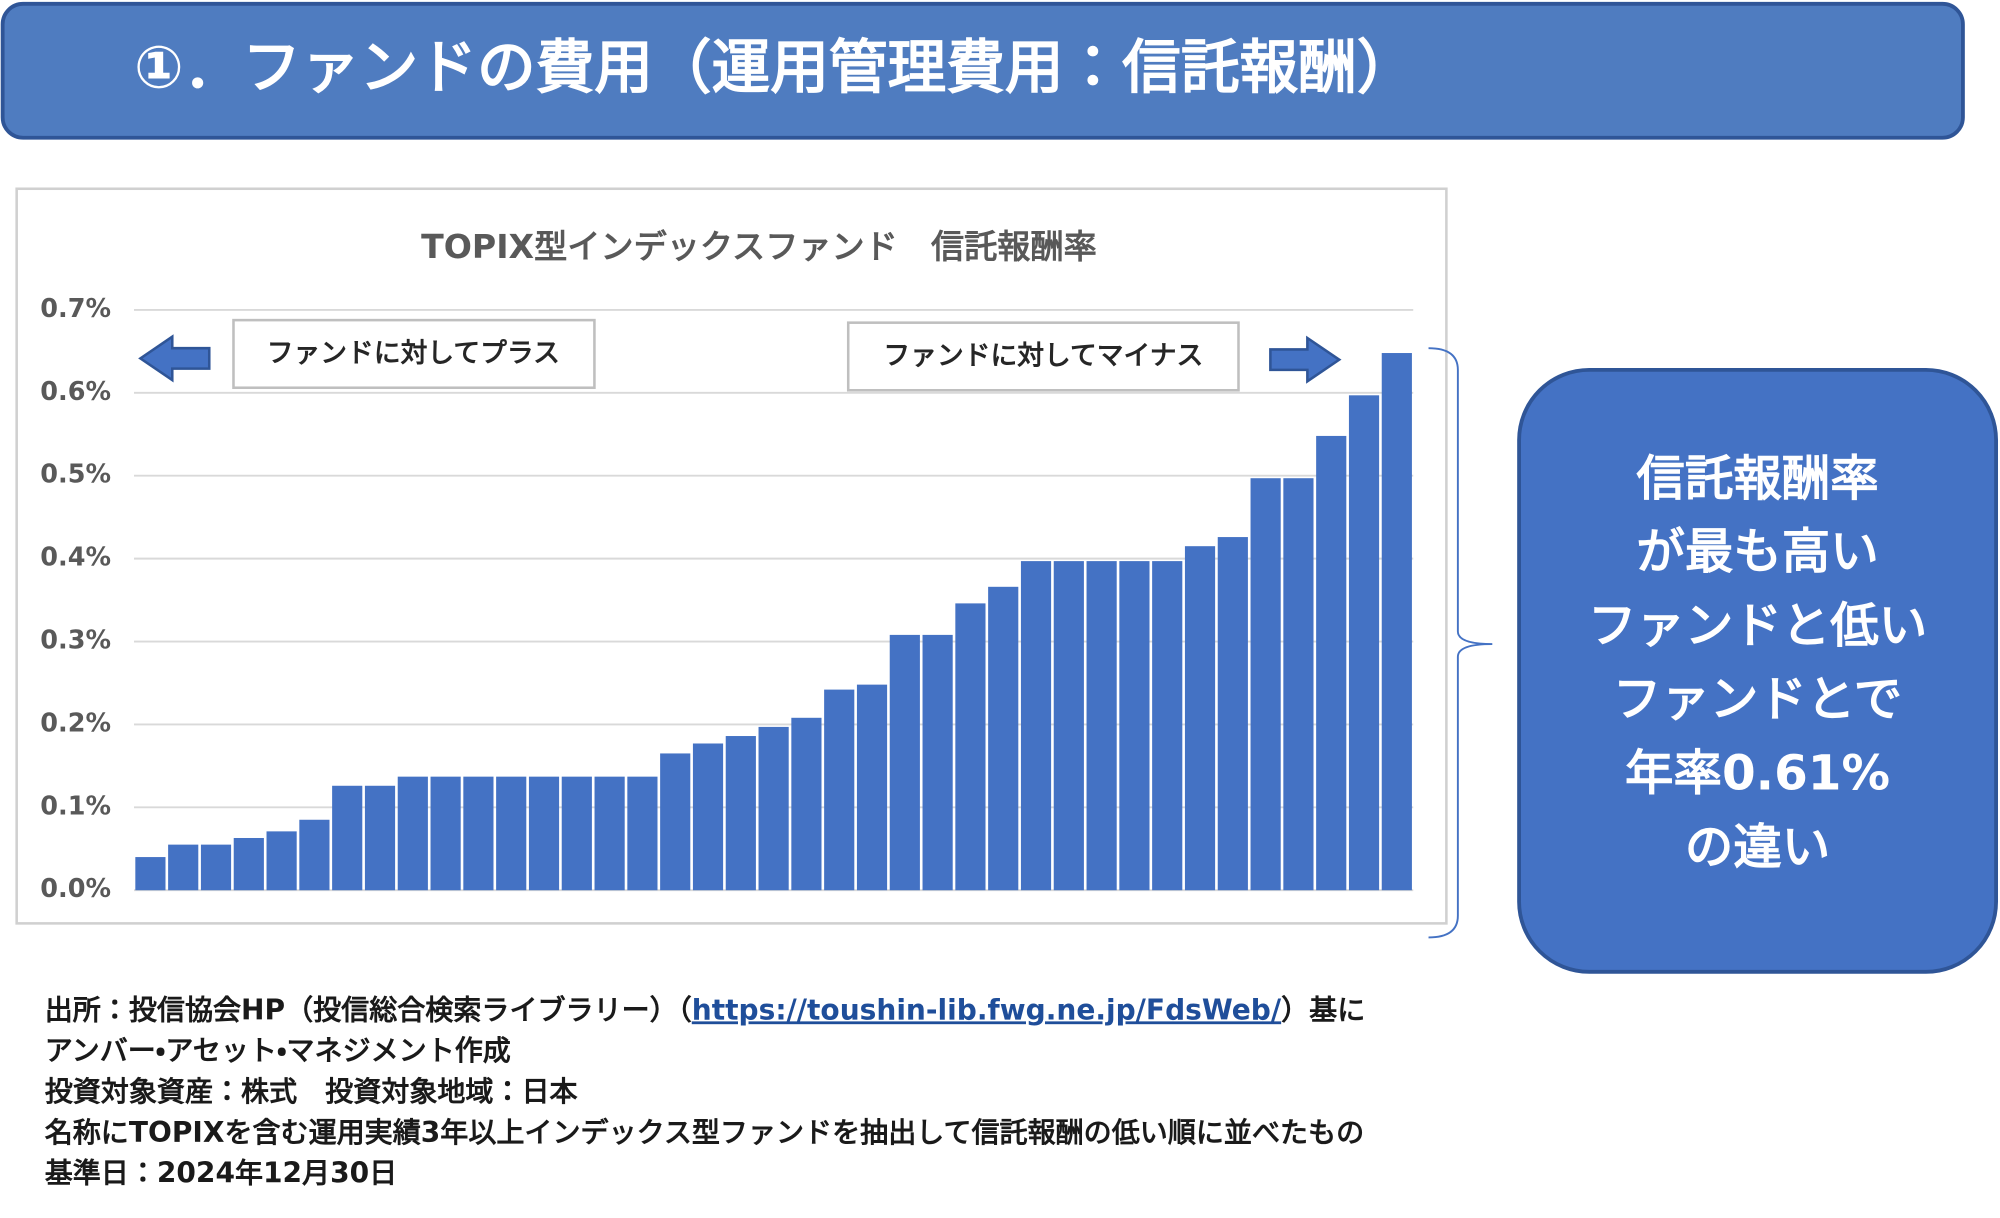 The image size is (2000, 1218). What do you see at coordinates (1460, 643) in the screenshot?
I see `bracket` at bounding box center [1460, 643].